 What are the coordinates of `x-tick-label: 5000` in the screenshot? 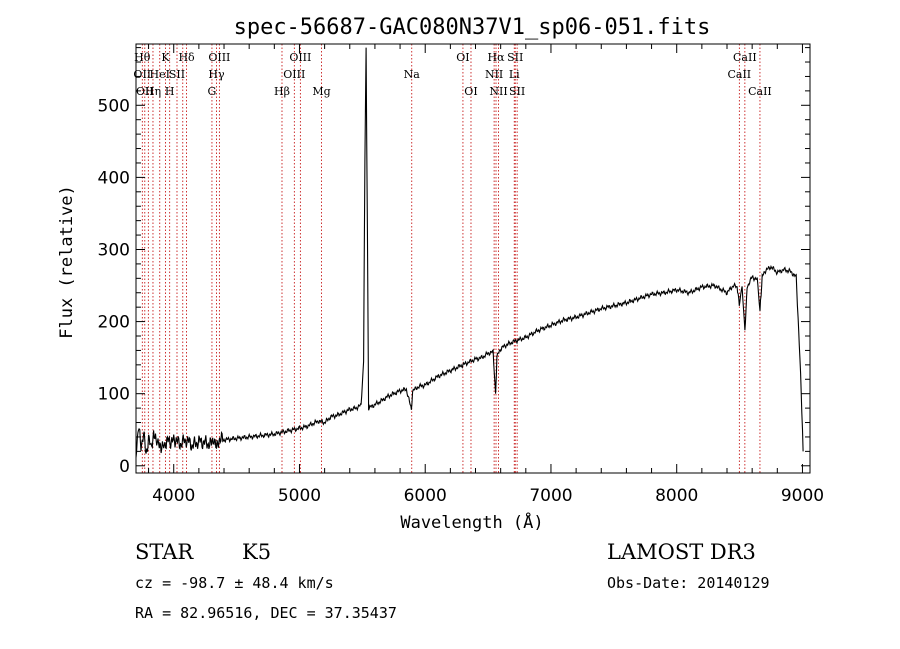 It's located at (299, 496).